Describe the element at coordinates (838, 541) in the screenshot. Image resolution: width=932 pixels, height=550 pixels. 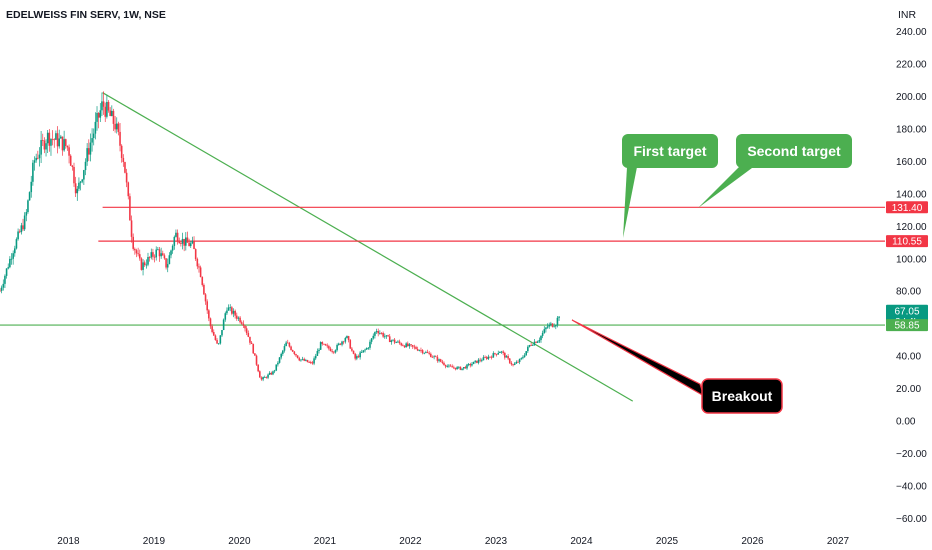
I see `x-tick-label: 2027` at that location.